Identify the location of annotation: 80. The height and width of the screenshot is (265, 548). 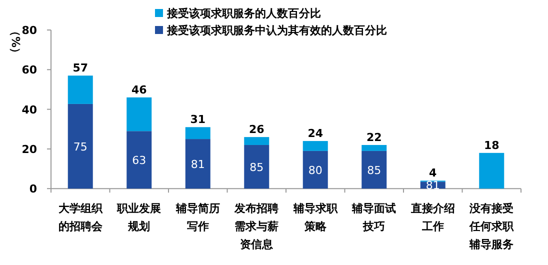
(315, 170).